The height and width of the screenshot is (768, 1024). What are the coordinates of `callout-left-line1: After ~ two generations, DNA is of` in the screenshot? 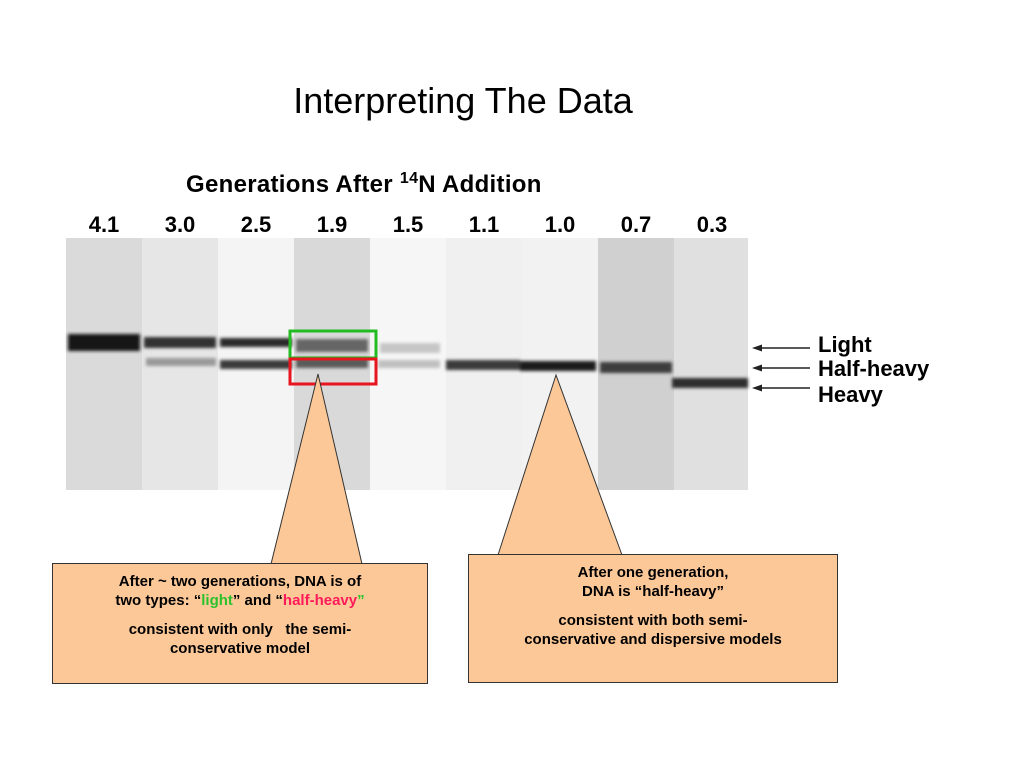 It's located at (240, 581).